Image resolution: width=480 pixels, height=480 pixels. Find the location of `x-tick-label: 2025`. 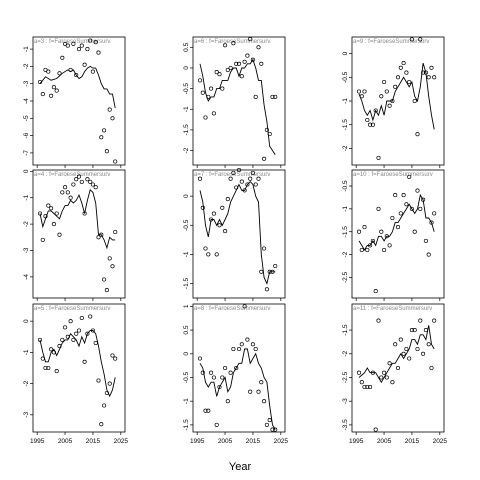

x-tick-label: 2025 is located at coordinates (281, 441).